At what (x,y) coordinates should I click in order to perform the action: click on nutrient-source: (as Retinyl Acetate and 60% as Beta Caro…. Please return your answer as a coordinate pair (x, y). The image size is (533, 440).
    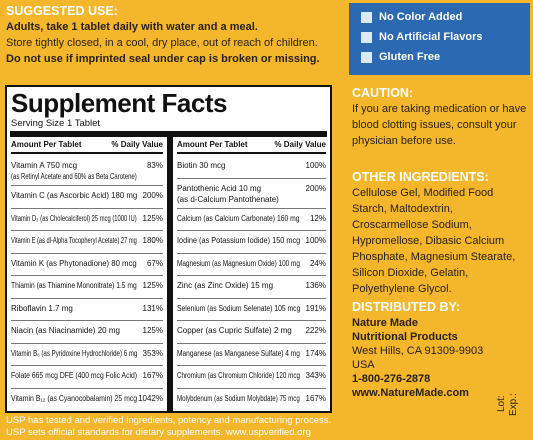
    Looking at the image, I should click on (74, 176).